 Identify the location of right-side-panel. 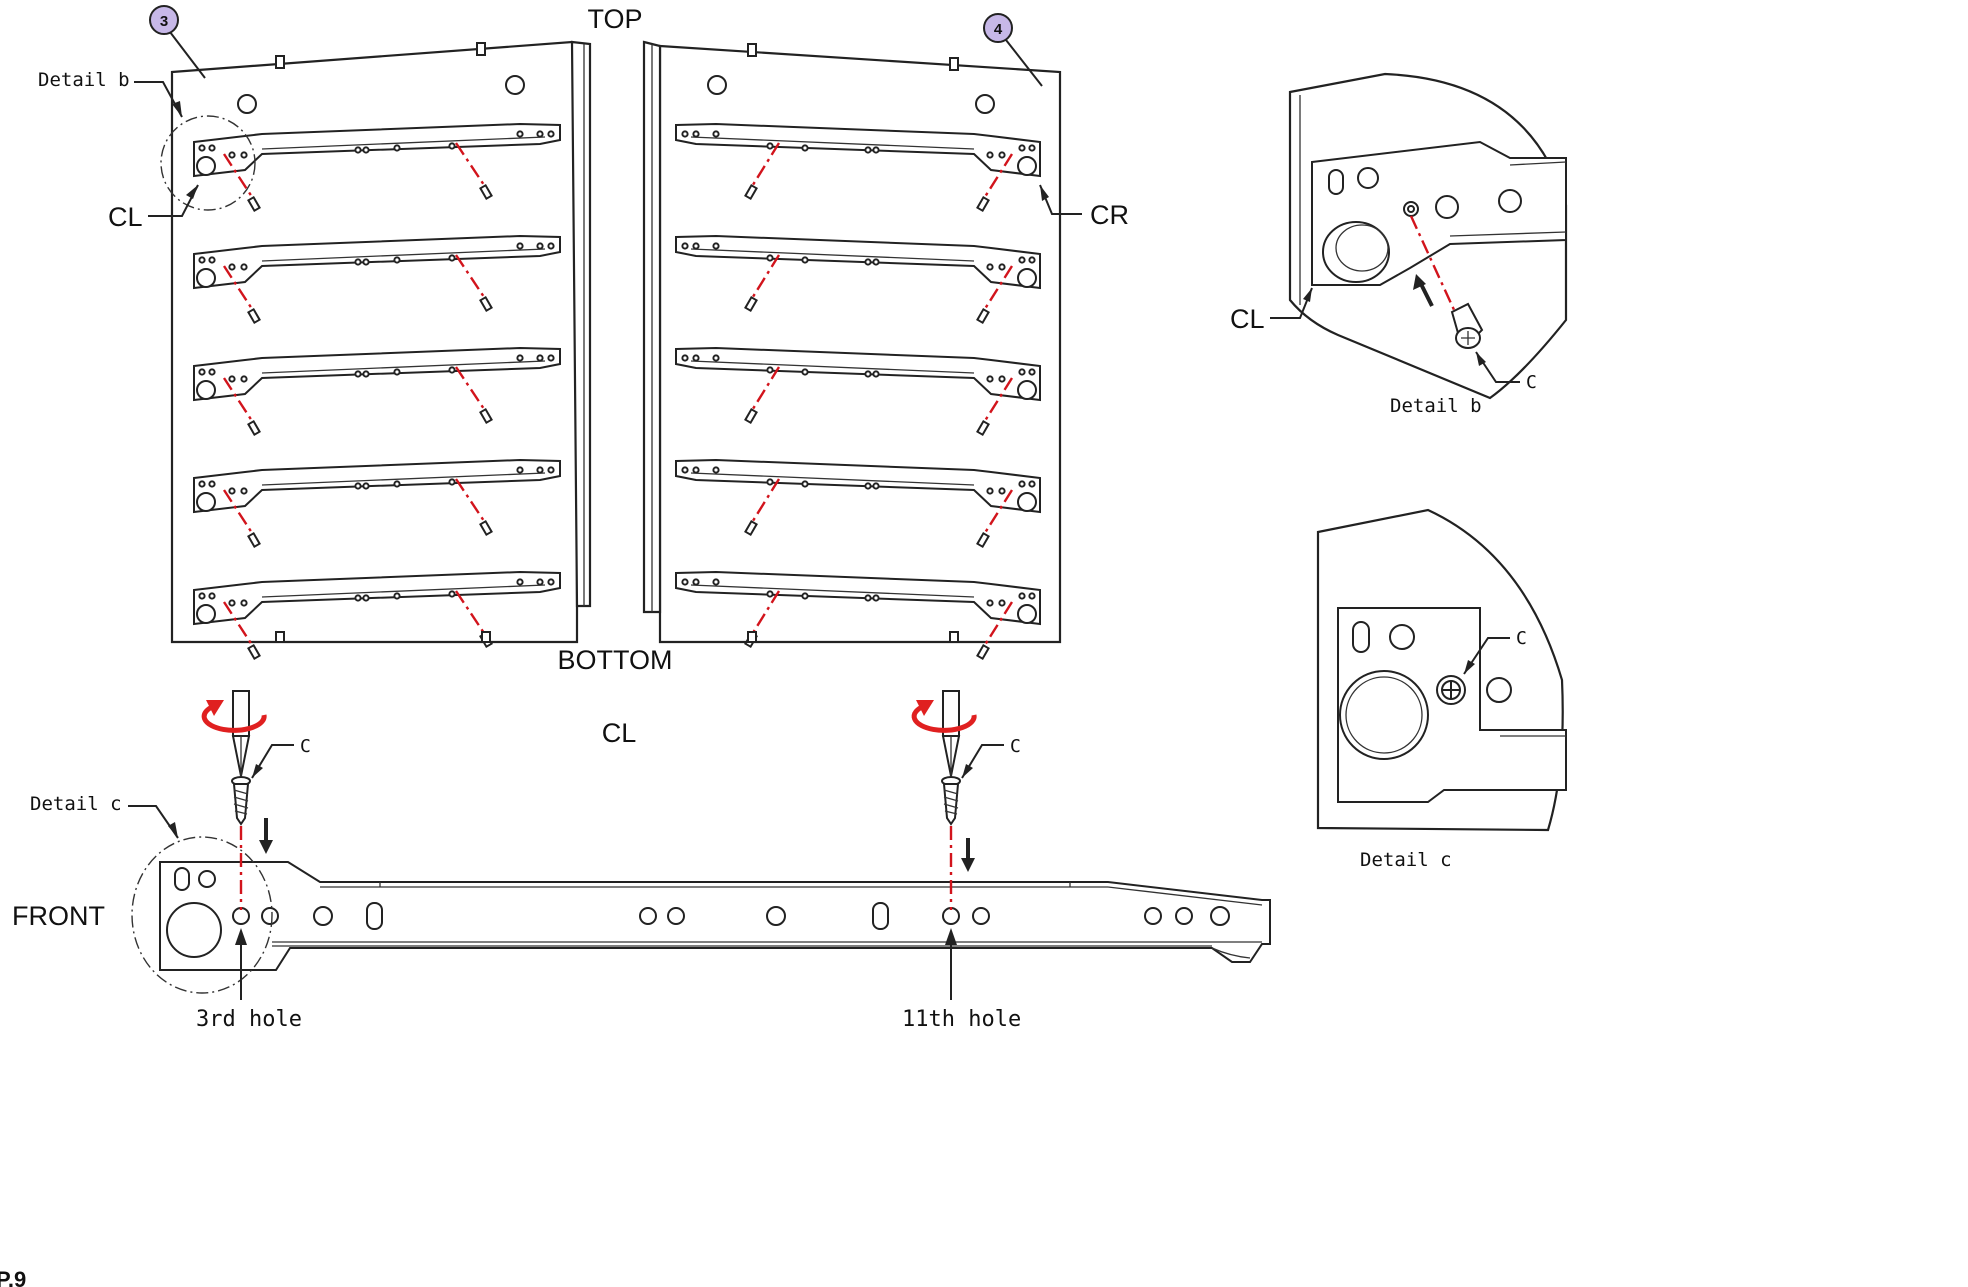
(852, 350).